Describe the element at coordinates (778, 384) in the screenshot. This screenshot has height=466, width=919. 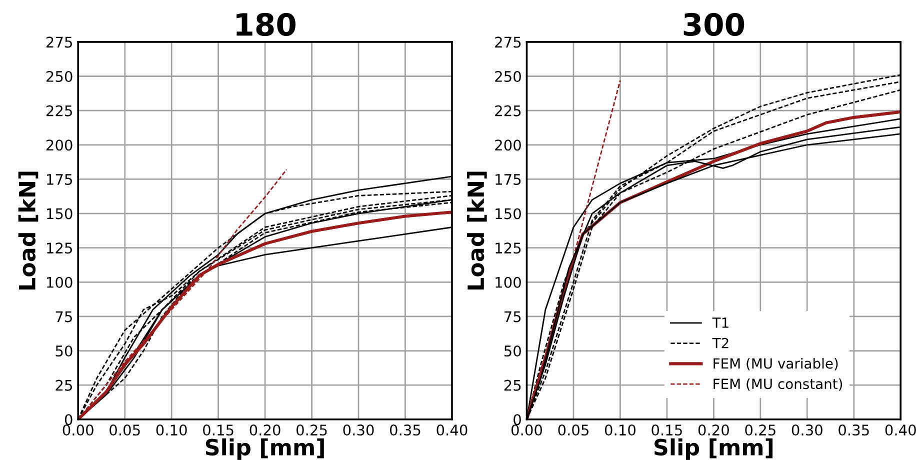
I see `legend-label: FEM (MU constant)` at that location.